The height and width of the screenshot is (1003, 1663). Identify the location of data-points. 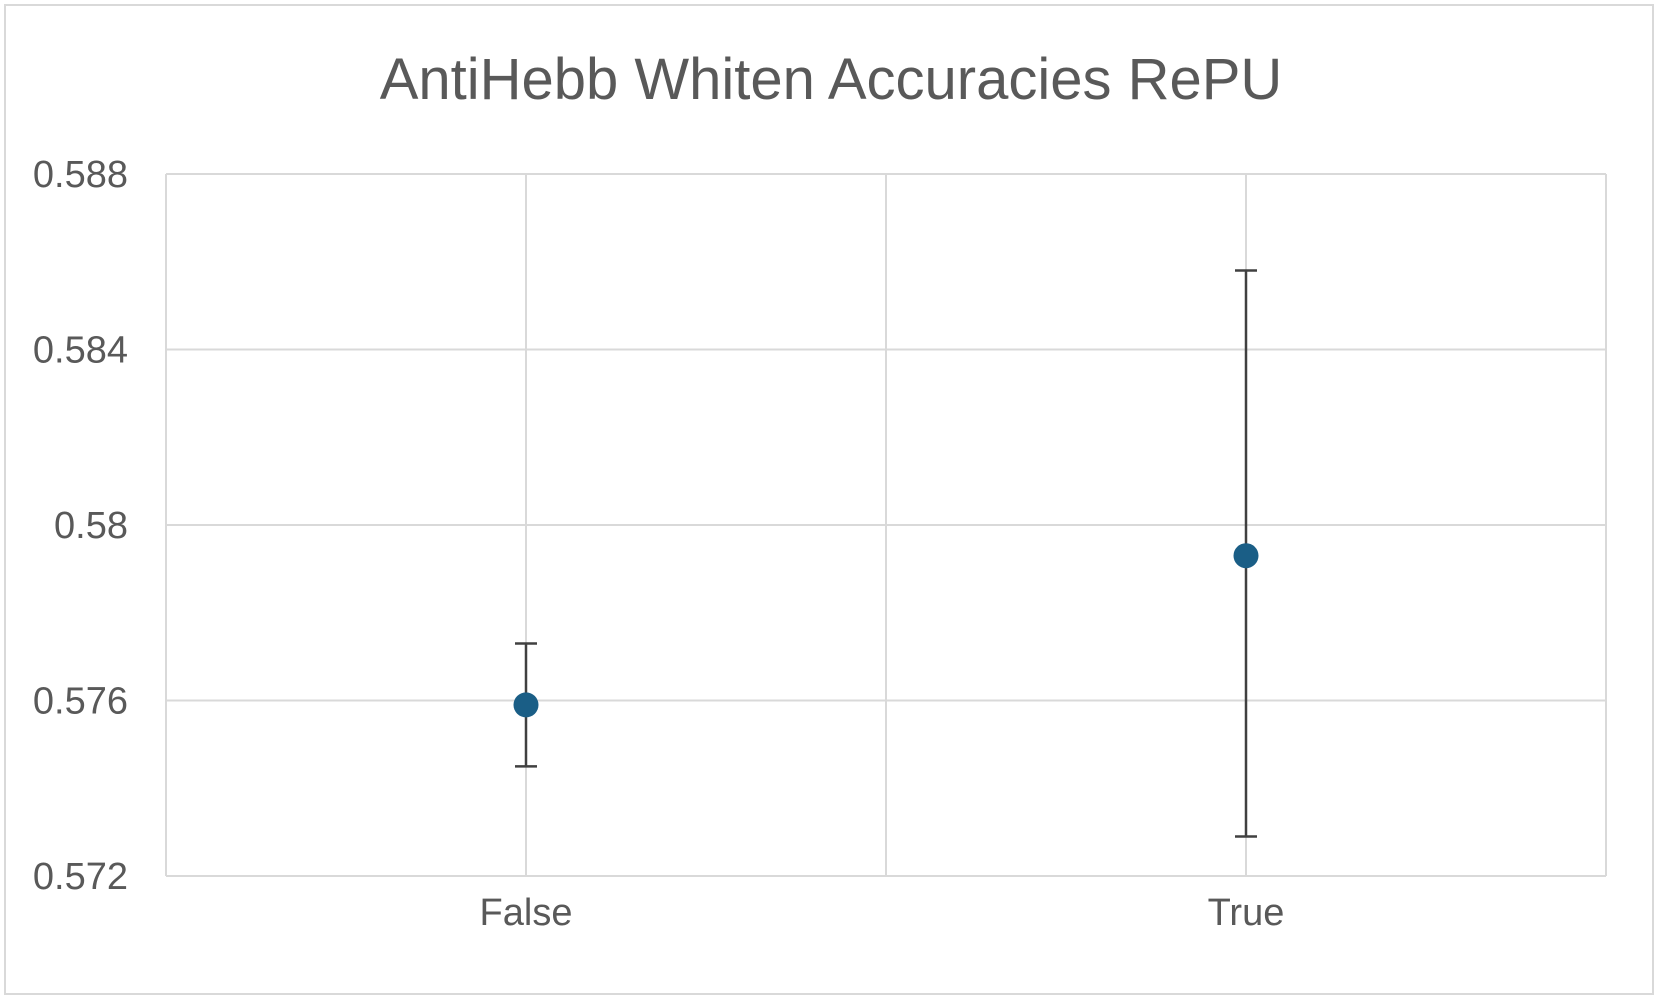
(886, 630).